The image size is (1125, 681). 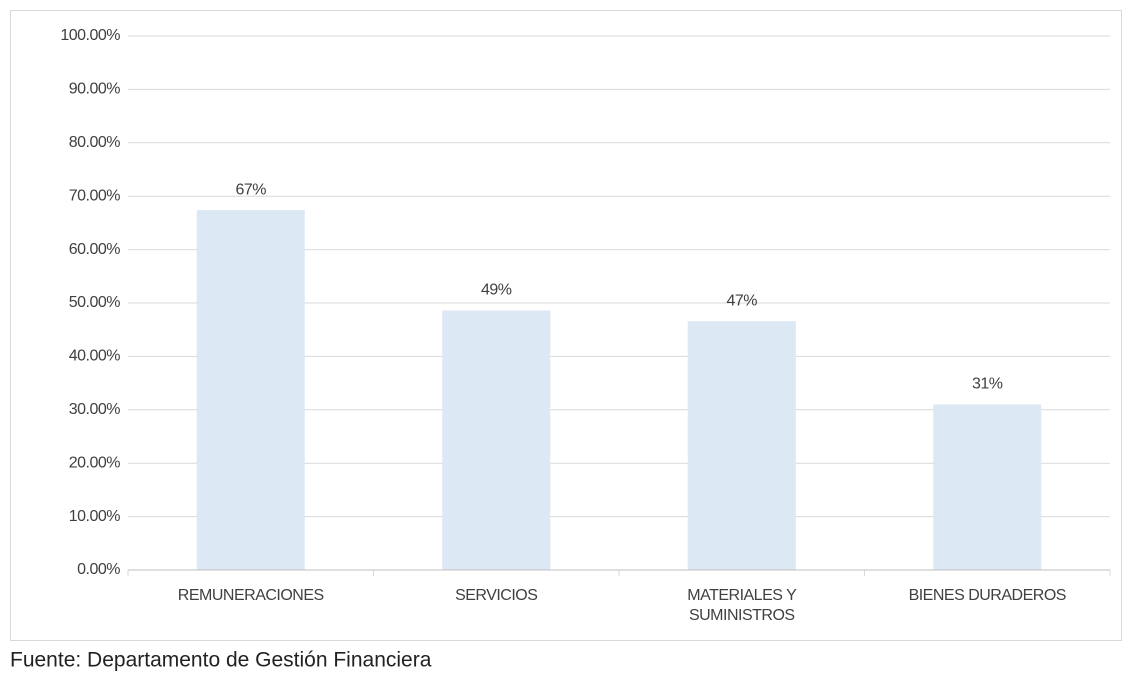 What do you see at coordinates (95, 462) in the screenshot?
I see `y-tick-label: 20.00%` at bounding box center [95, 462].